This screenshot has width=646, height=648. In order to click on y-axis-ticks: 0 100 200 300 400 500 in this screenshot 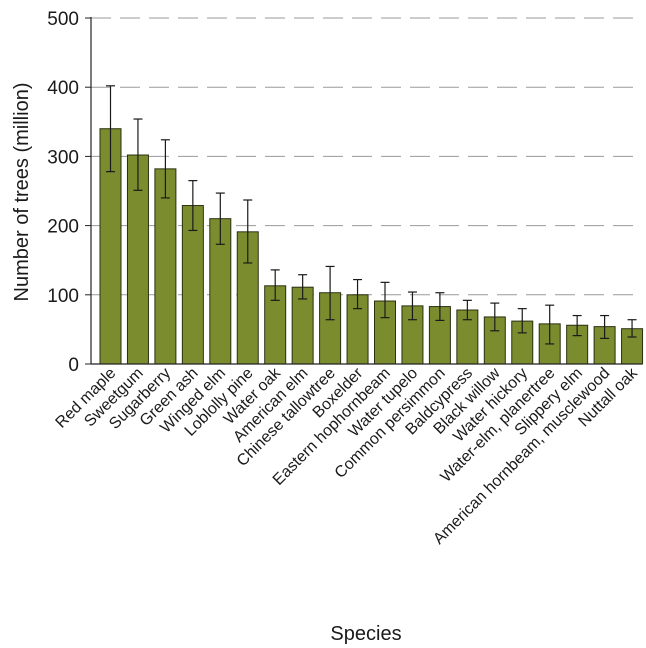, I will do `click(69, 192)`.